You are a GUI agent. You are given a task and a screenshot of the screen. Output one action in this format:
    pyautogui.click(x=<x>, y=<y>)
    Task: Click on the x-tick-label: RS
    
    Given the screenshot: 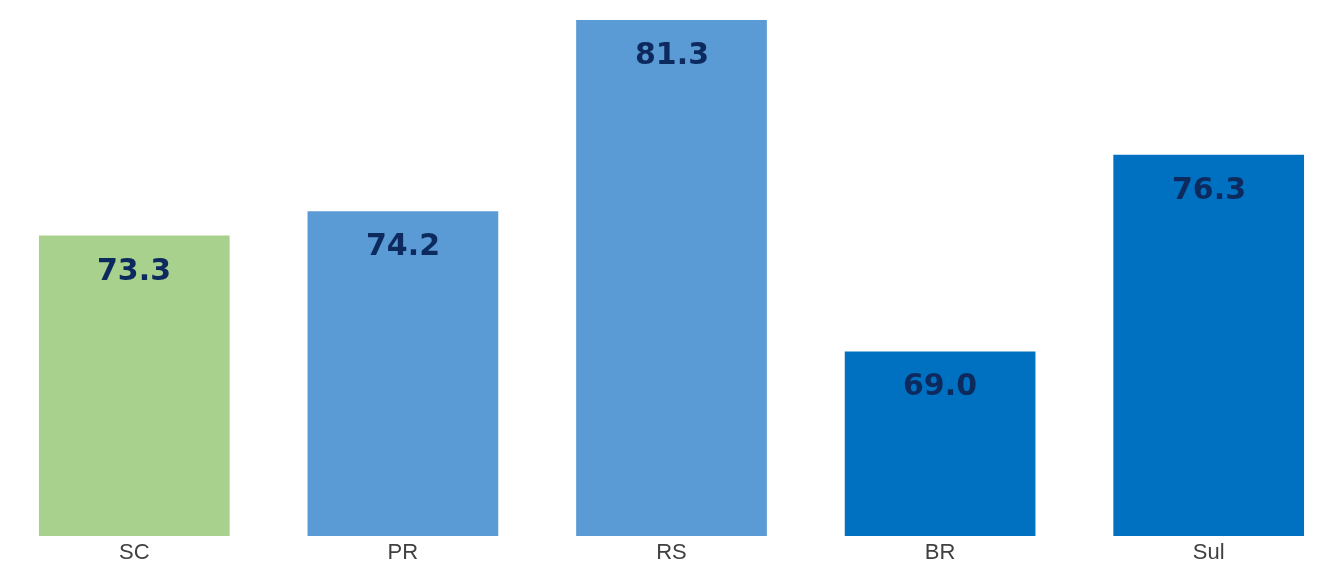 What is the action you would take?
    pyautogui.click(x=671, y=551)
    